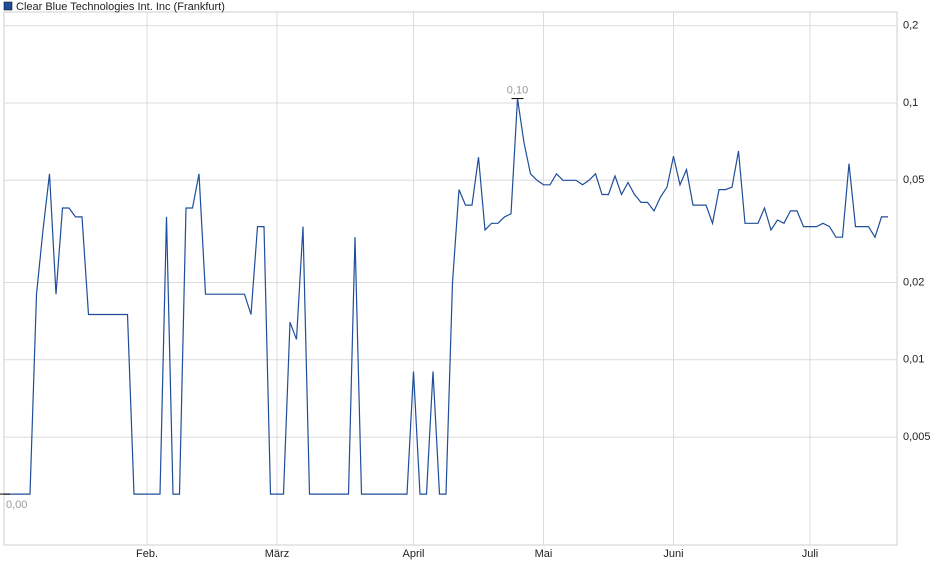 The image size is (940, 579). I want to click on y-tick-label: 0,01, so click(913, 360).